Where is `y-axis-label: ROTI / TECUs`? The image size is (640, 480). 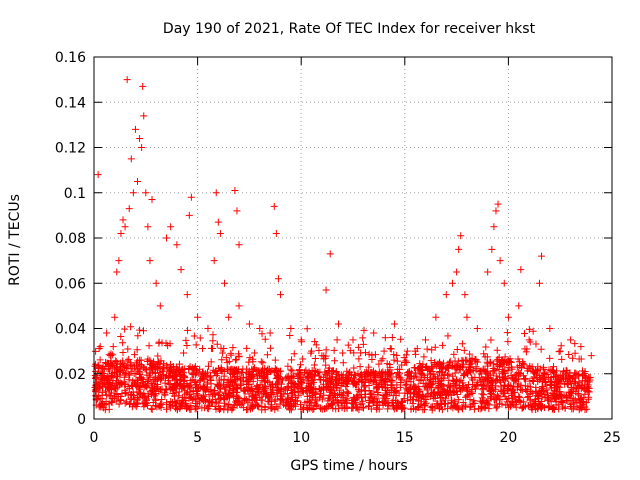 y-axis-label: ROTI / TECUs is located at coordinates (15, 240).